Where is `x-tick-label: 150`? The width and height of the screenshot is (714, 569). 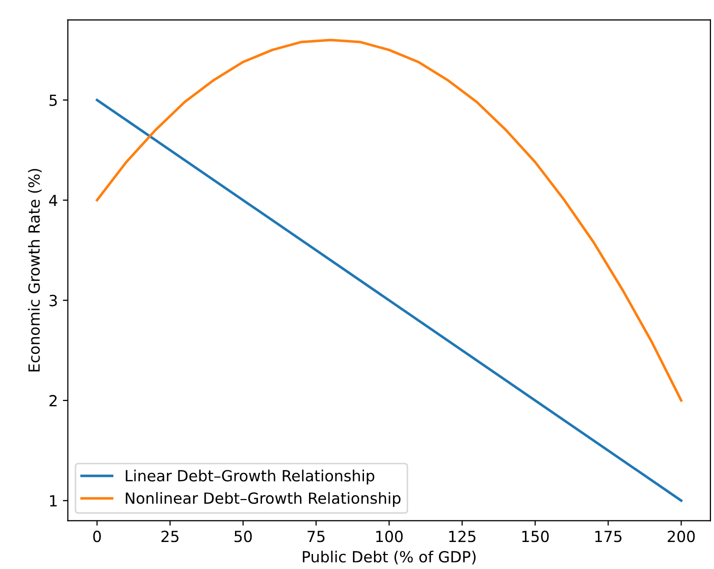
x-tick-label: 150 is located at coordinates (535, 536).